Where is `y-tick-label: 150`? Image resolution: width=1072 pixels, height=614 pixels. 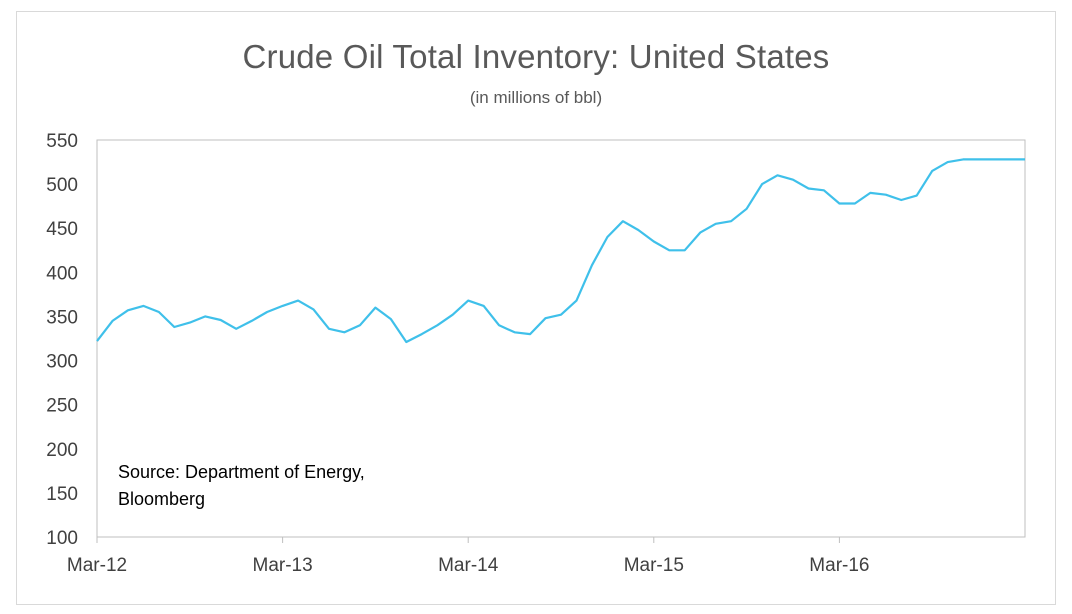 y-tick-label: 150 is located at coordinates (62, 494).